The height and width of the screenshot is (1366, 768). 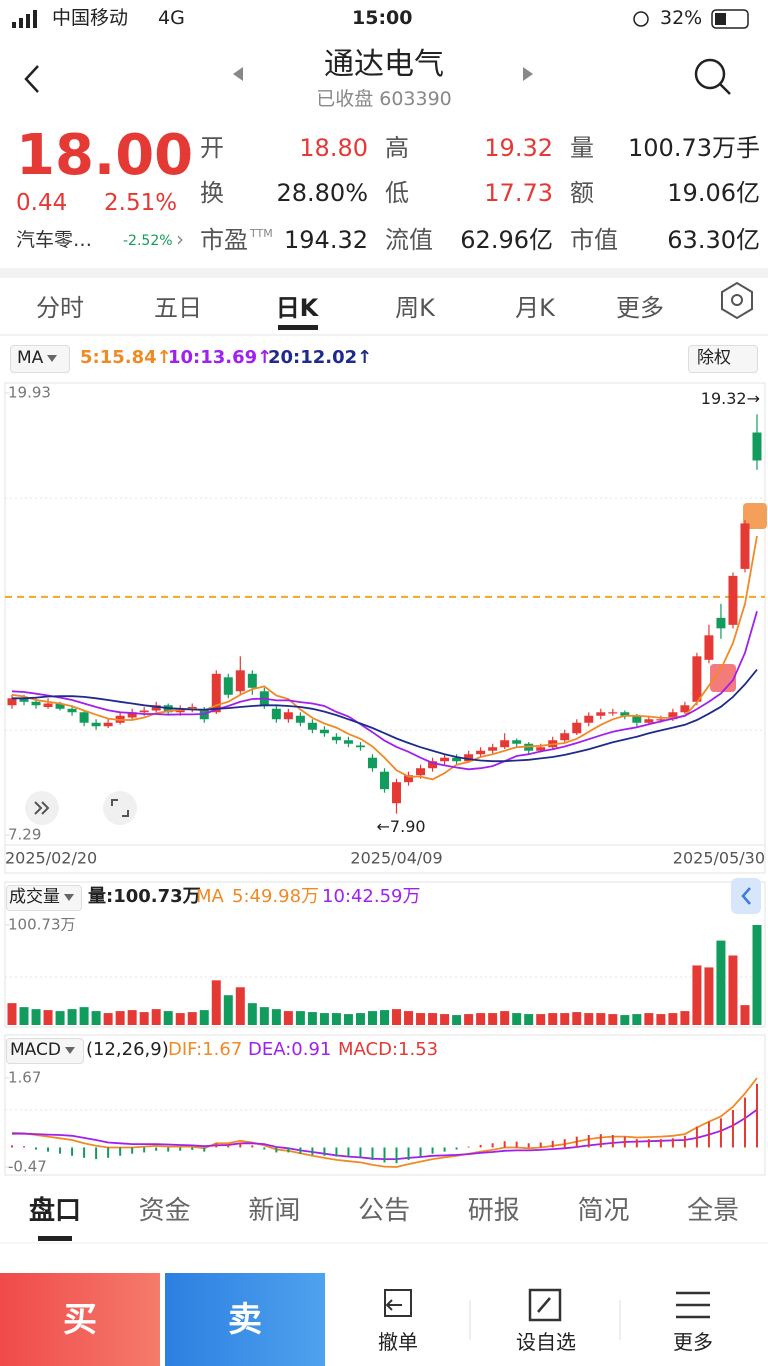 What do you see at coordinates (528, 74) in the screenshot?
I see `next-stock` at bounding box center [528, 74].